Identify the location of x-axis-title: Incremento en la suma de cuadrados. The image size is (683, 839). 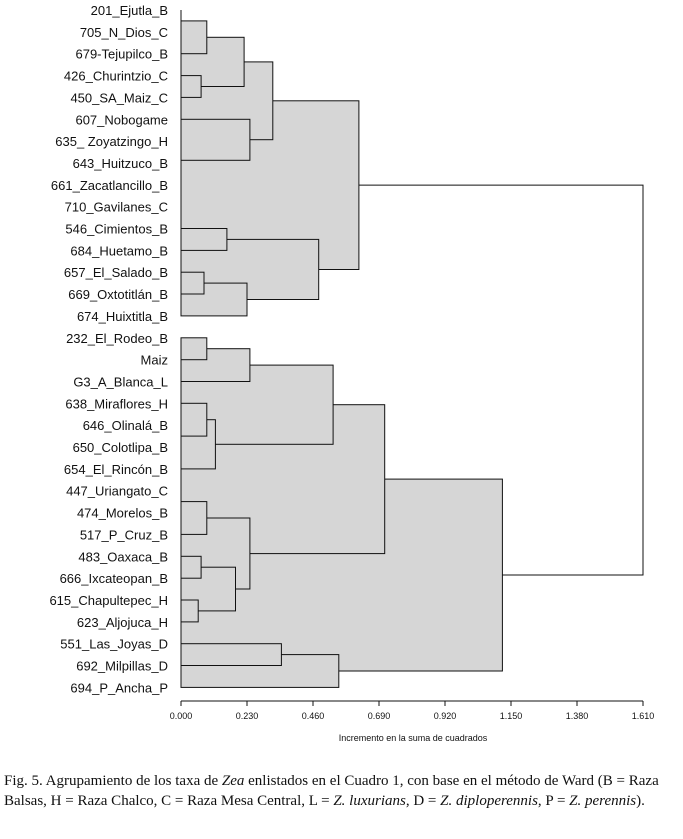
(413, 738).